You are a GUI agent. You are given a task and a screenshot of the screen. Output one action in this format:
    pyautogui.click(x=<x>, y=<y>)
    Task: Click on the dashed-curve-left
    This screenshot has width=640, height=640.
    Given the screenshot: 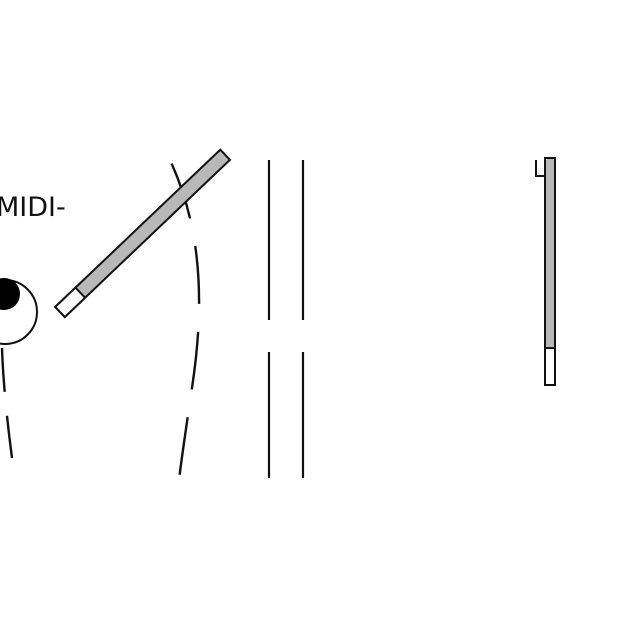 What is the action you would take?
    pyautogui.click(x=7, y=403)
    